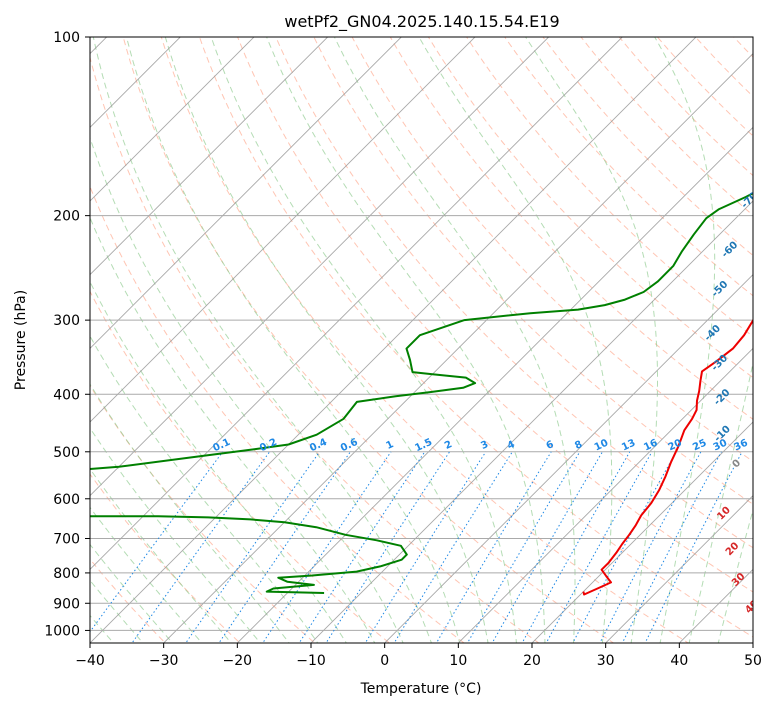  What do you see at coordinates (532, 661) in the screenshot?
I see `x-tick-label: 20` at bounding box center [532, 661].